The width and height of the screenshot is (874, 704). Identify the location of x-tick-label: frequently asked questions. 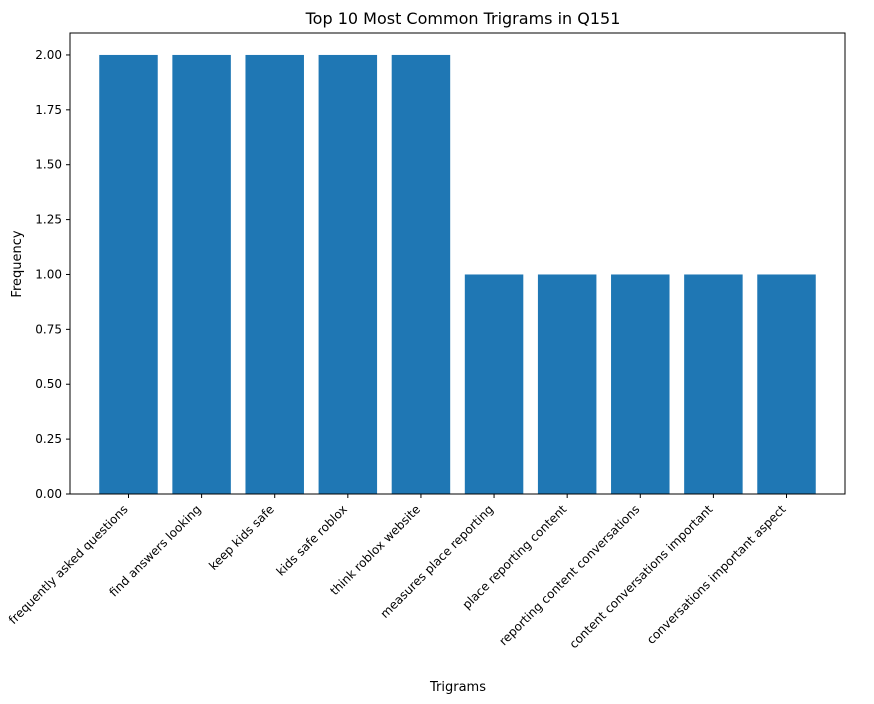
(68, 564).